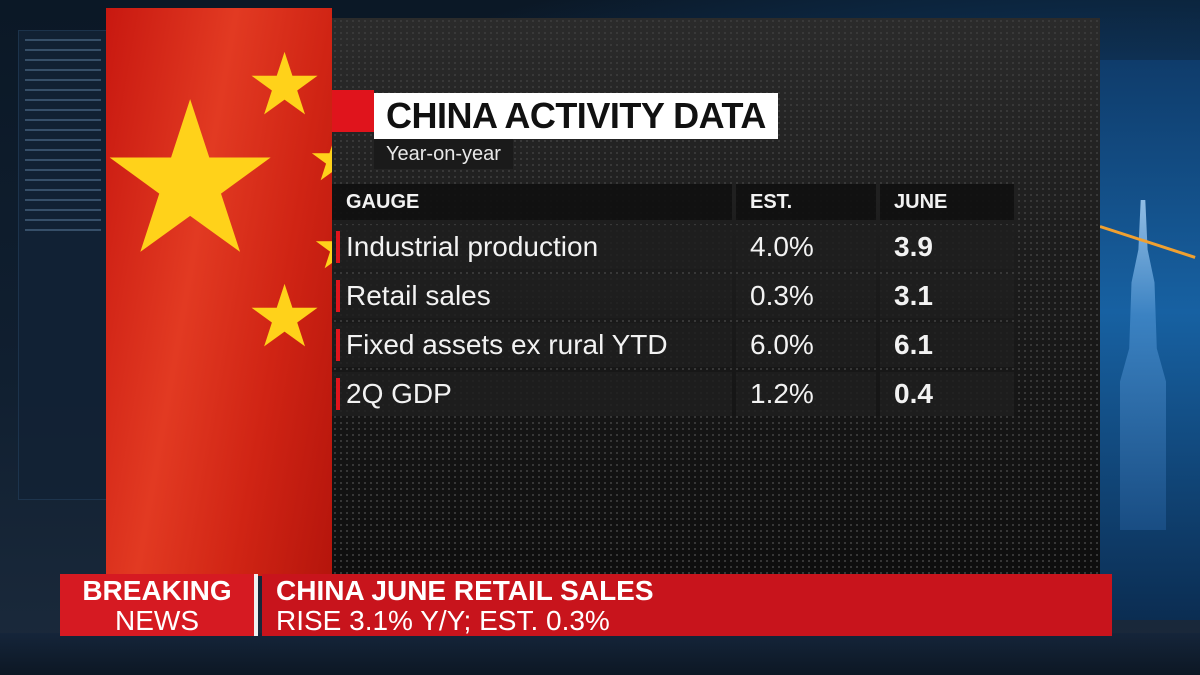 The image size is (1200, 675). Describe the element at coordinates (157, 620) in the screenshot. I see `news-label: NEWS` at that location.